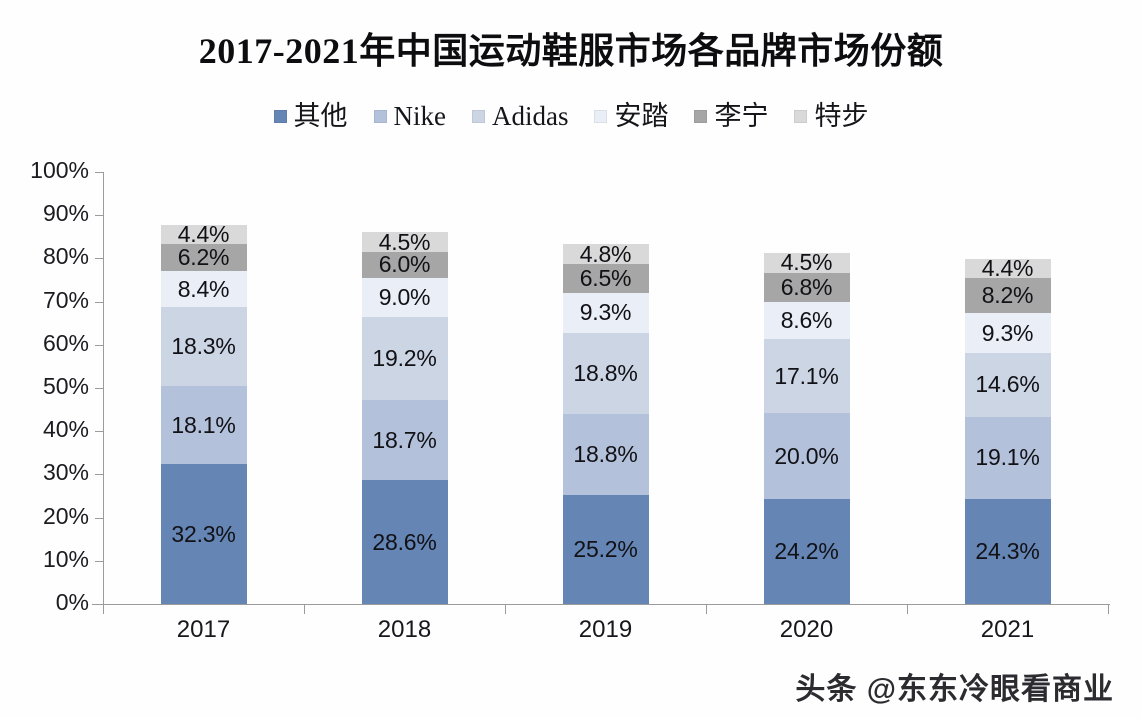  Describe the element at coordinates (806, 287) in the screenshot. I see `bar-segment-2020-李宁: 6.8%` at that location.